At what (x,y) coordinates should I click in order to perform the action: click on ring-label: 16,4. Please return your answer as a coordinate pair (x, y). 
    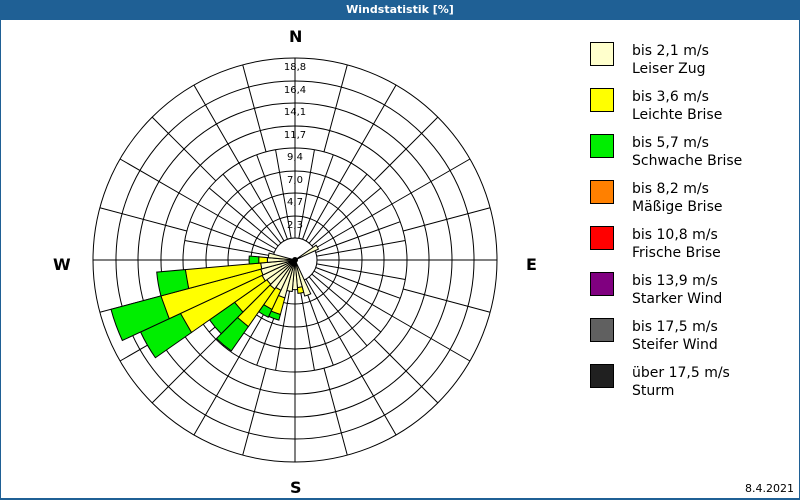
    Looking at the image, I should click on (295, 90).